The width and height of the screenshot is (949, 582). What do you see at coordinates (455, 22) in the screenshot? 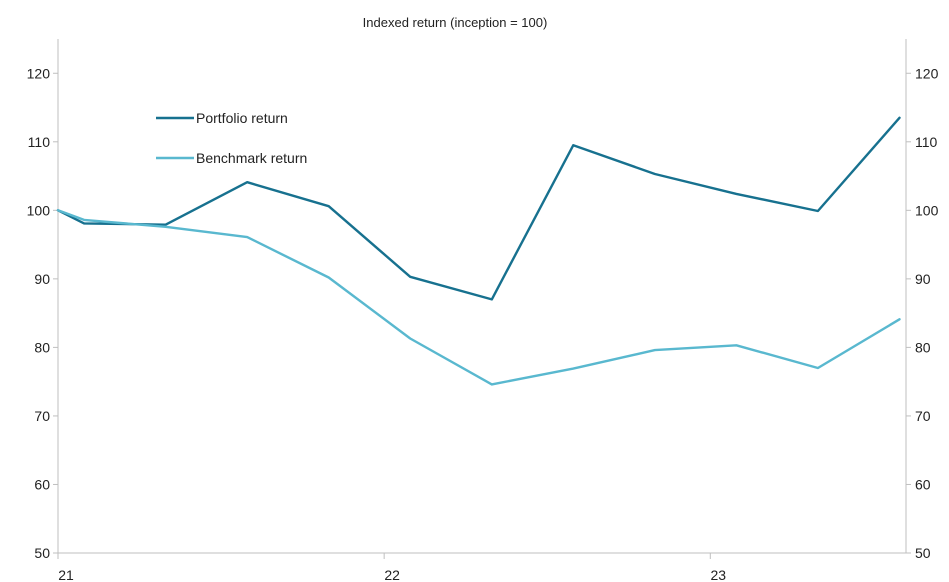
I see `chart-title: Indexed return (inception = 100)` at bounding box center [455, 22].